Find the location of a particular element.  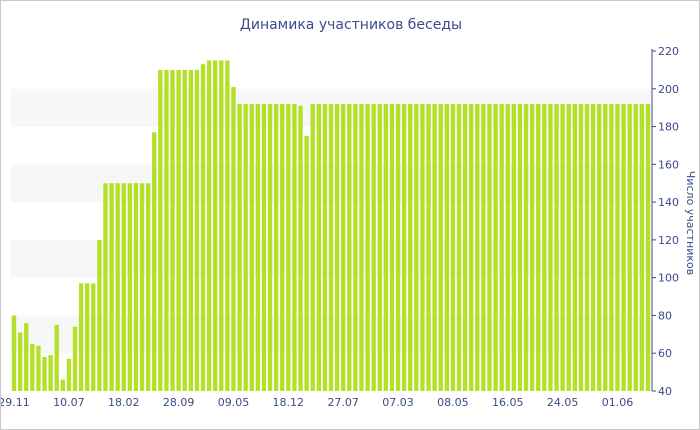

y-ticks: 40 60 80 100 120 140 160 180 200 220 is located at coordinates (665, 221).